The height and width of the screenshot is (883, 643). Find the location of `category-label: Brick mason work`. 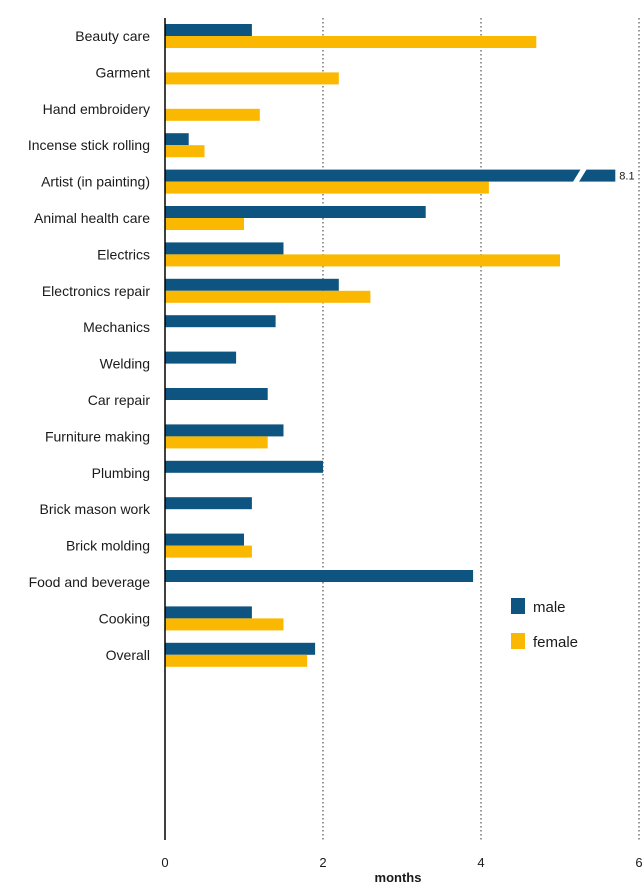

category-label: Brick mason work is located at coordinates (95, 509).